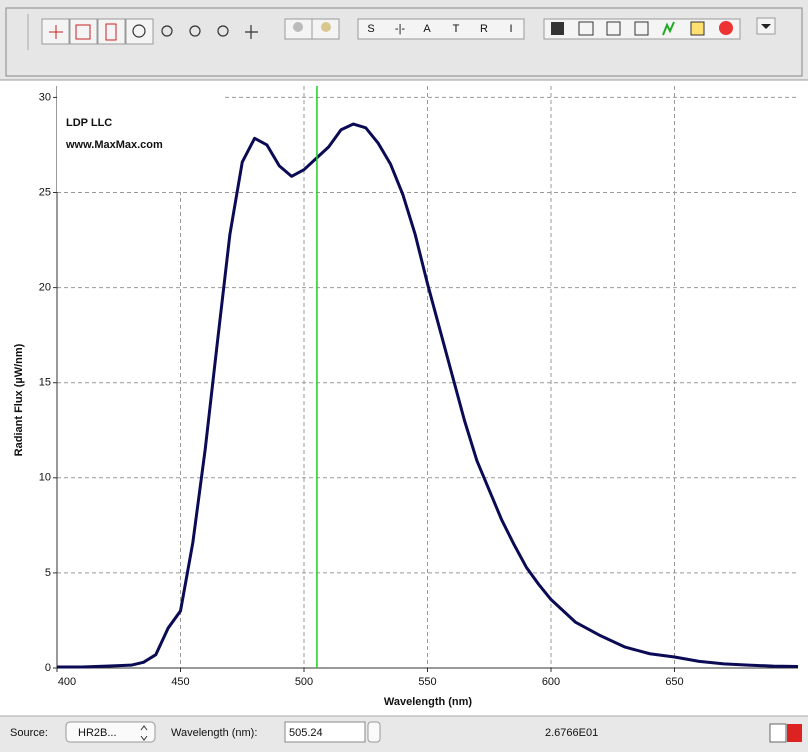 The height and width of the screenshot is (752, 808). Describe the element at coordinates (214, 733) in the screenshot. I see `wavelength-label: Wavelength (nm):` at that location.